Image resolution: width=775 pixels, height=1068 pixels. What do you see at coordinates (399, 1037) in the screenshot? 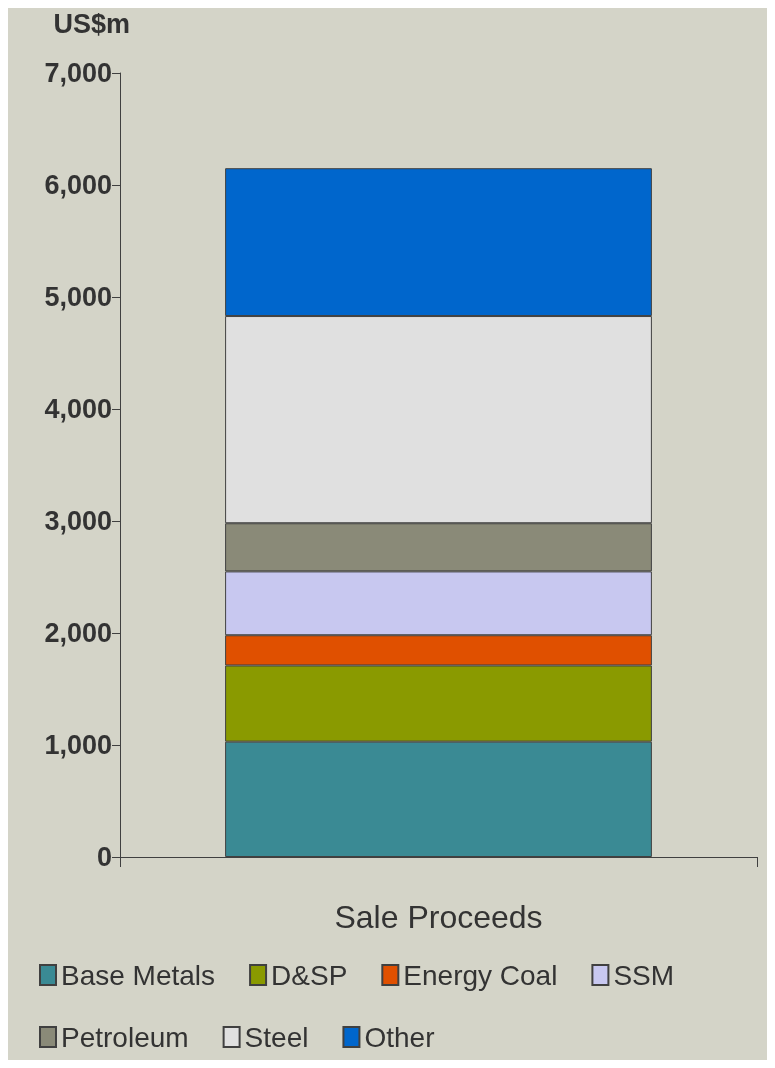
I see `legend-label: Other` at bounding box center [399, 1037].